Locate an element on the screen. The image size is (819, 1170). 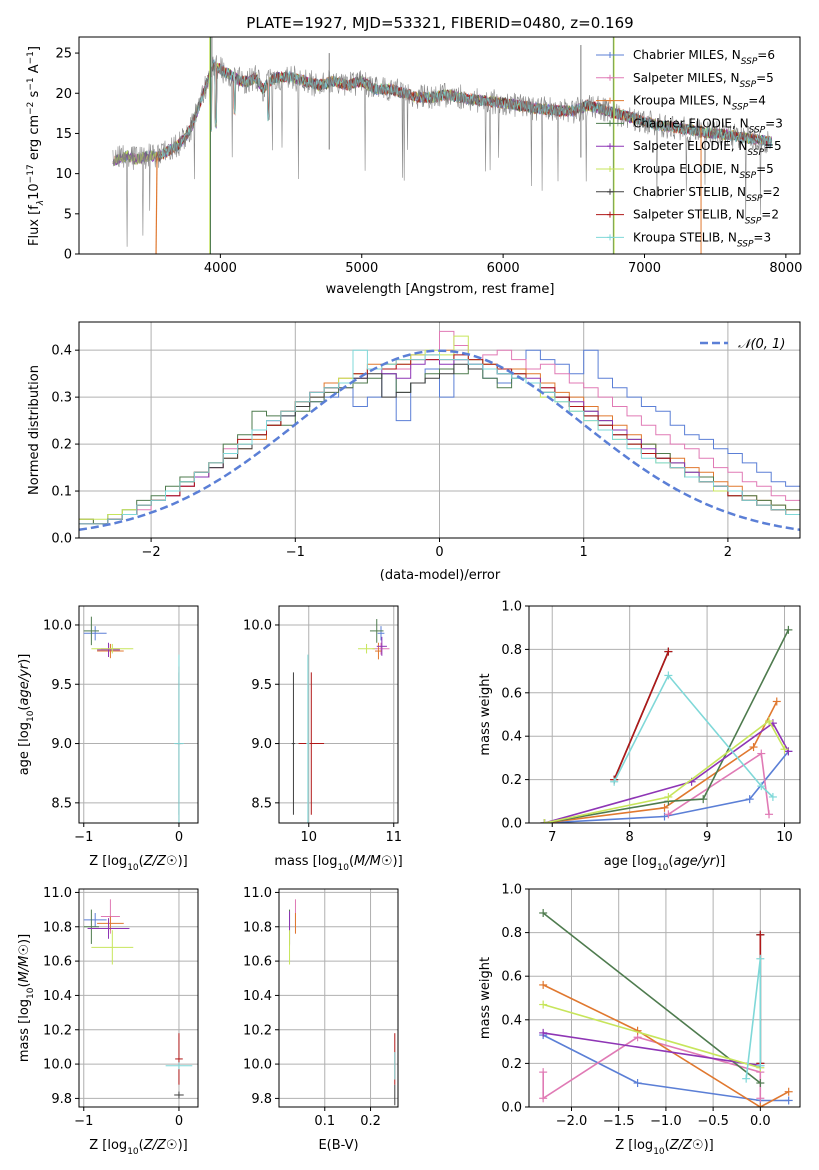
histogram-chabrier_miles is located at coordinates (439, 437).